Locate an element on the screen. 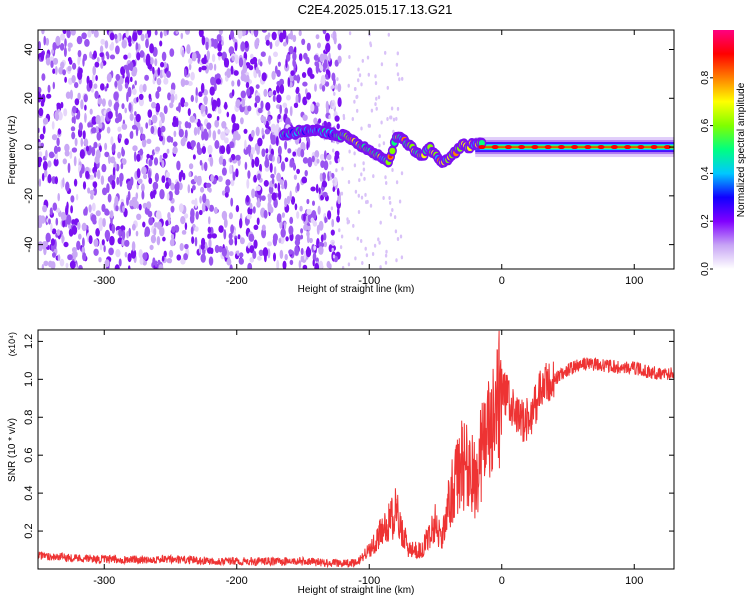  figure-title: C2E4.2025.015.17.13.G21 is located at coordinates (375, 9).